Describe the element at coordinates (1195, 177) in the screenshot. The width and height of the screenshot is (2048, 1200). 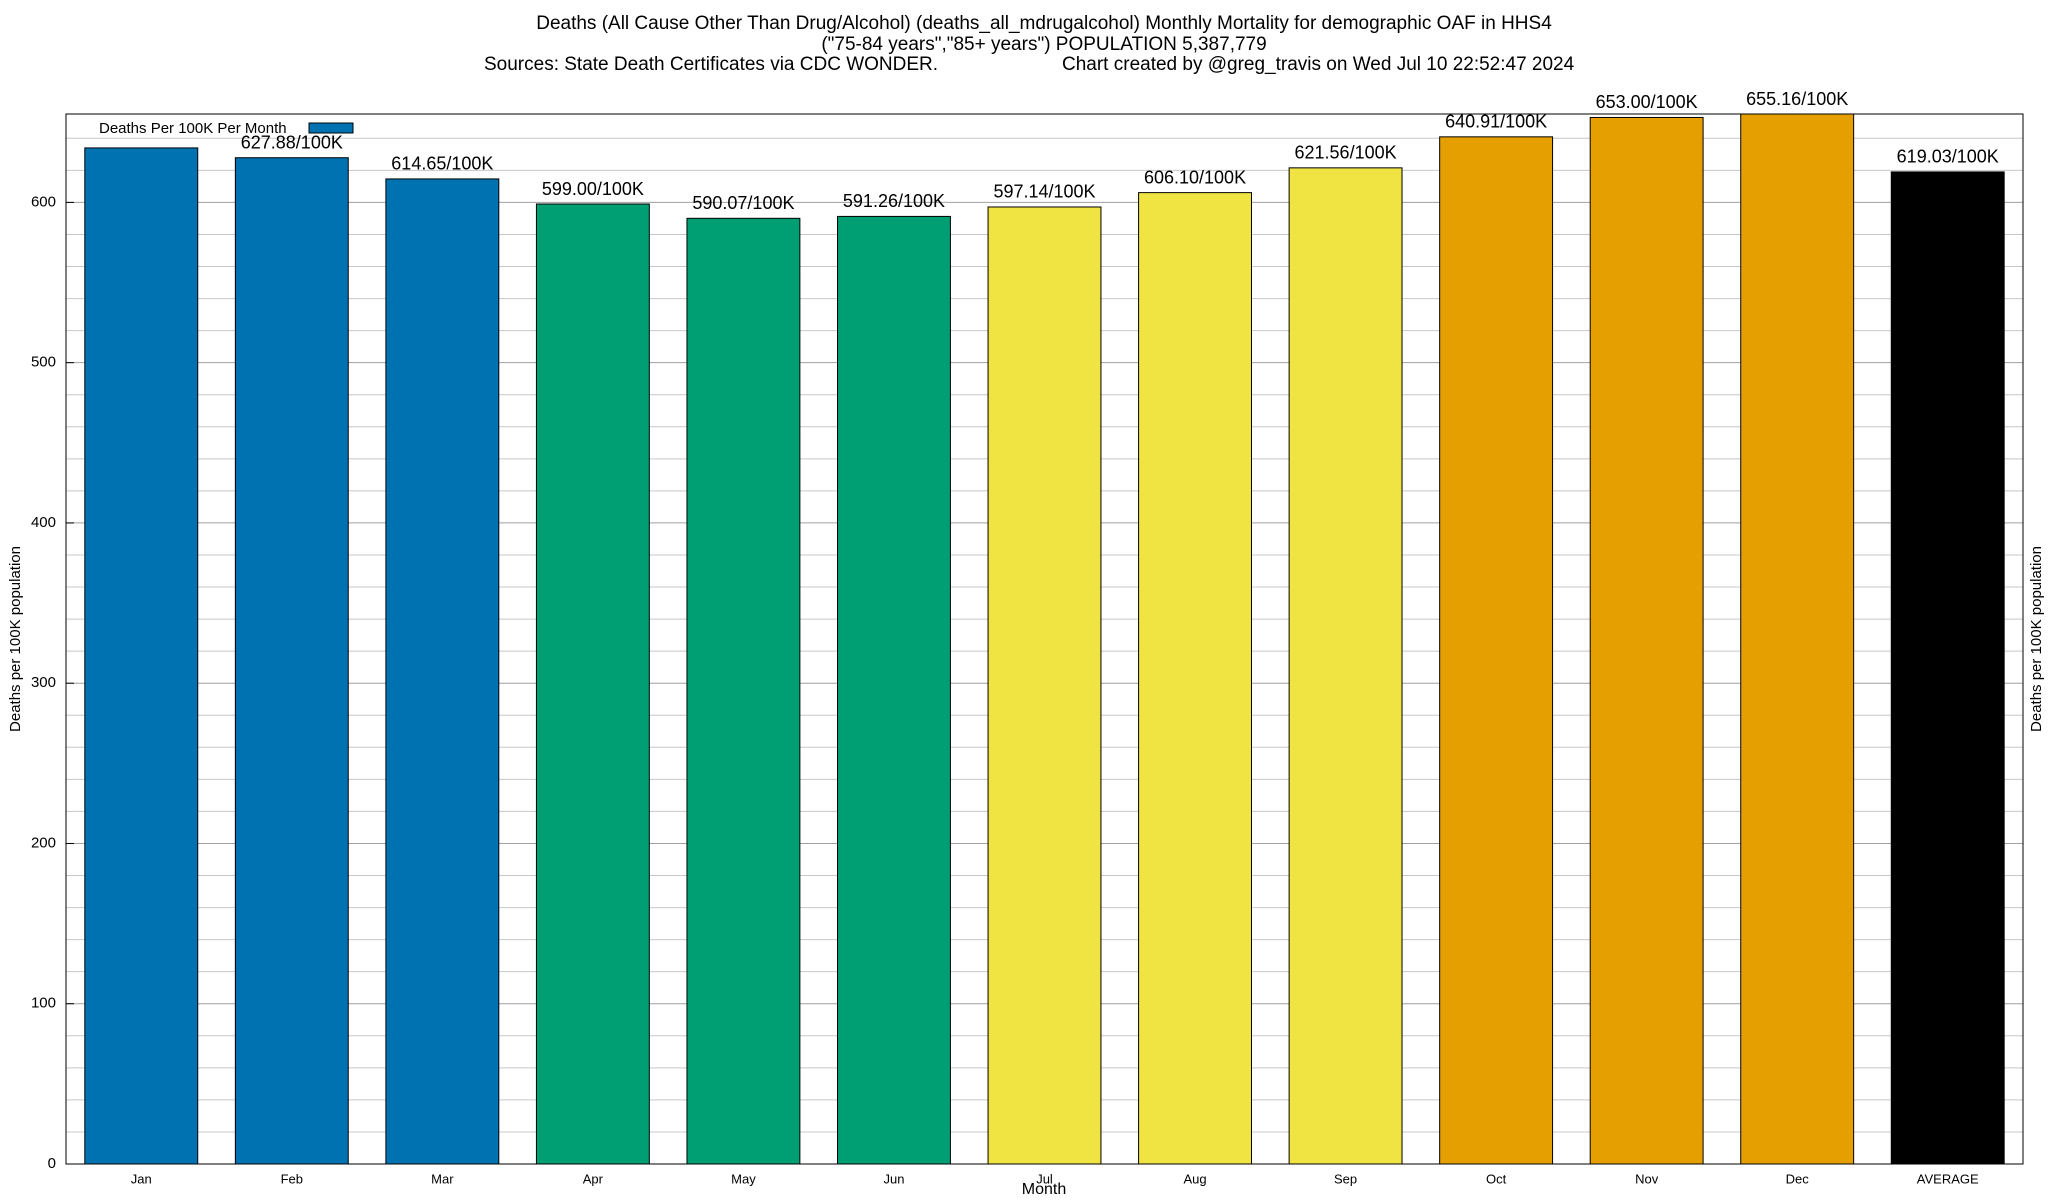
I see `data-label: 606.10/100K` at that location.